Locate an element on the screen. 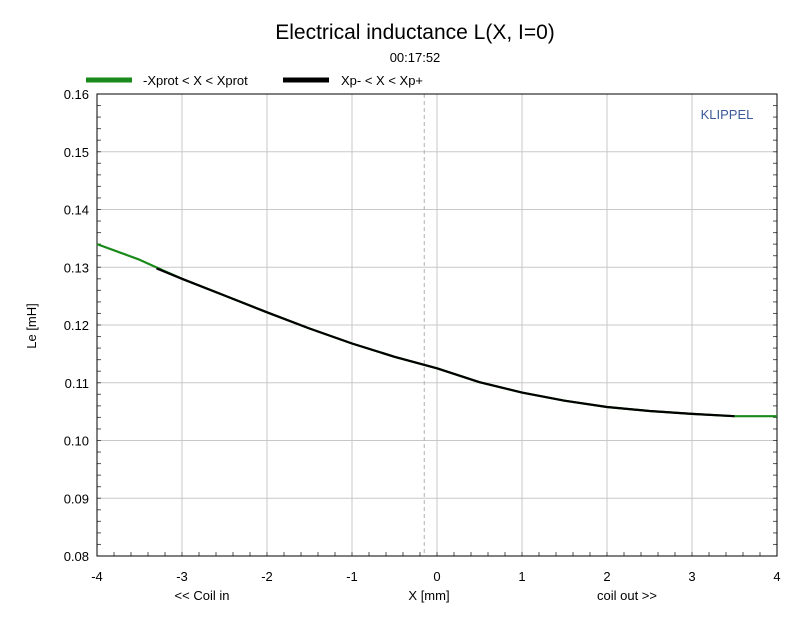 This screenshot has height=627, width=805. y-tick-label: 0.16 is located at coordinates (76, 94).